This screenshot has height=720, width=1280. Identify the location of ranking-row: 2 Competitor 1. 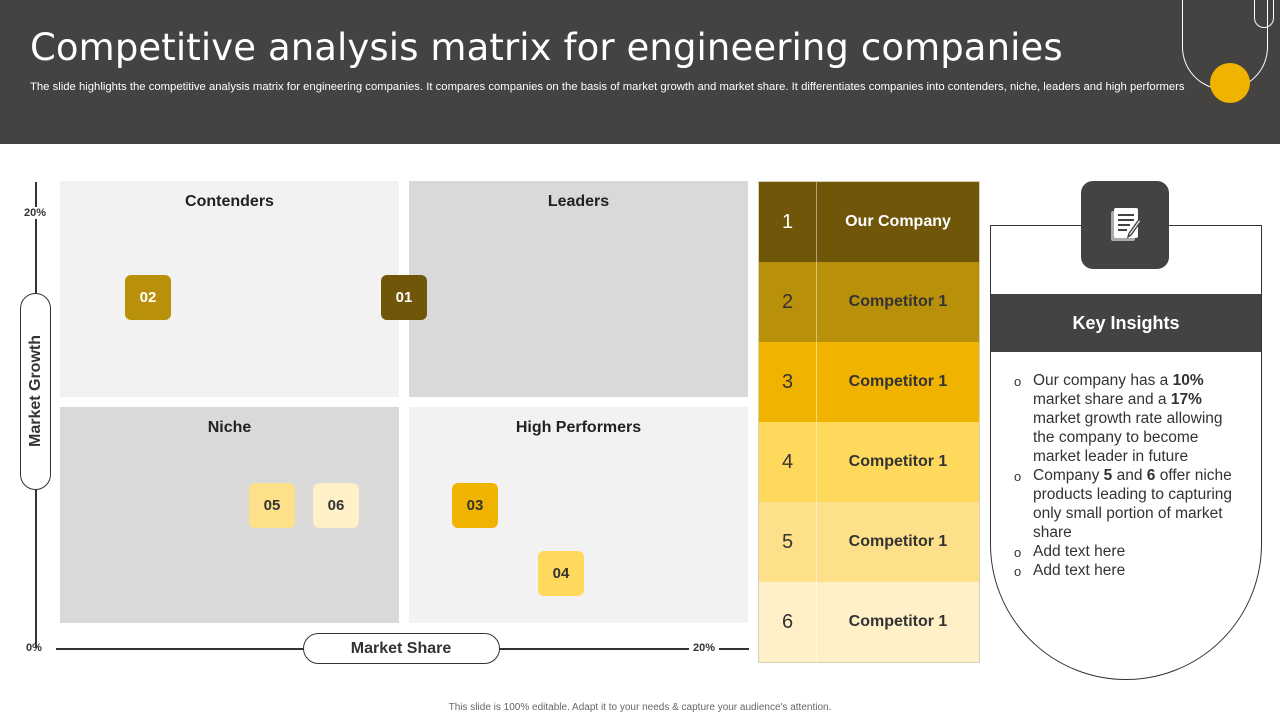
(869, 302).